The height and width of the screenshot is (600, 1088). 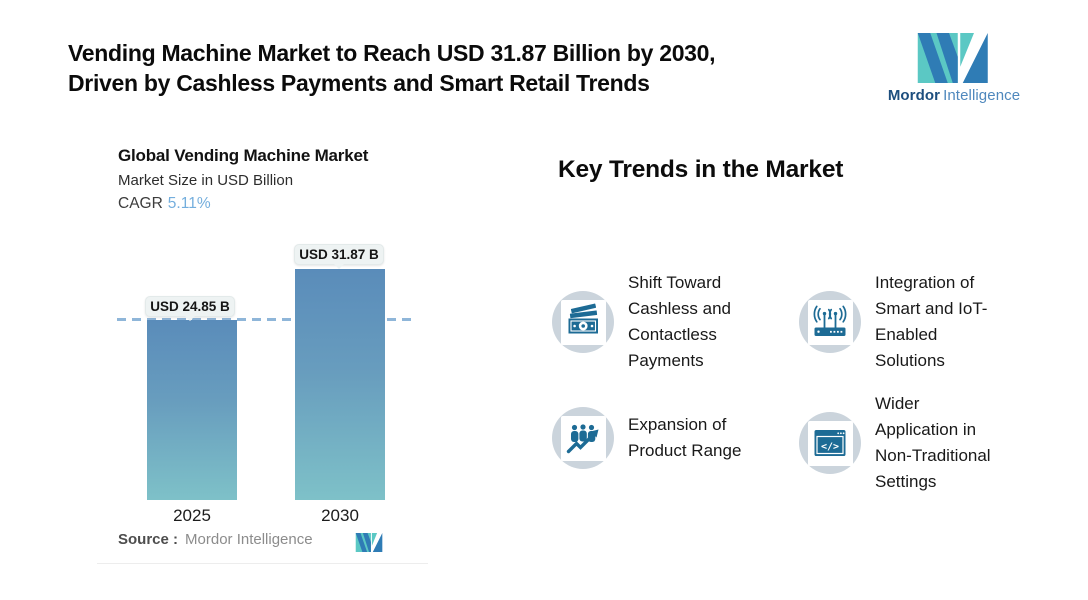 What do you see at coordinates (583, 438) in the screenshot?
I see `growth-people-chart-icon` at bounding box center [583, 438].